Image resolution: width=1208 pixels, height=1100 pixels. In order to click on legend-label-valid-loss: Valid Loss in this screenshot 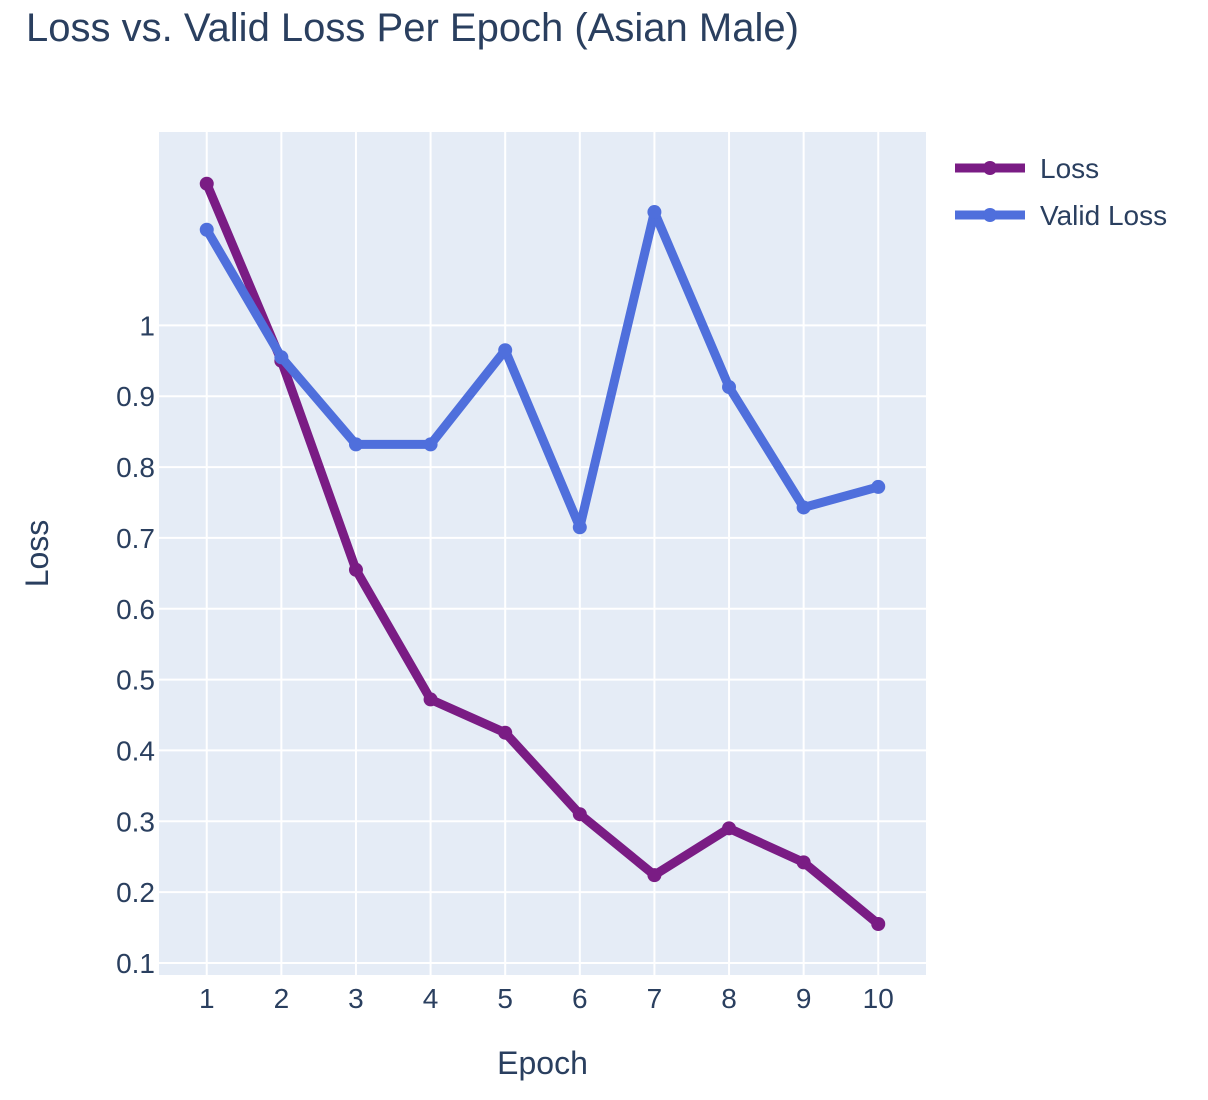, I will do `click(1103, 215)`.